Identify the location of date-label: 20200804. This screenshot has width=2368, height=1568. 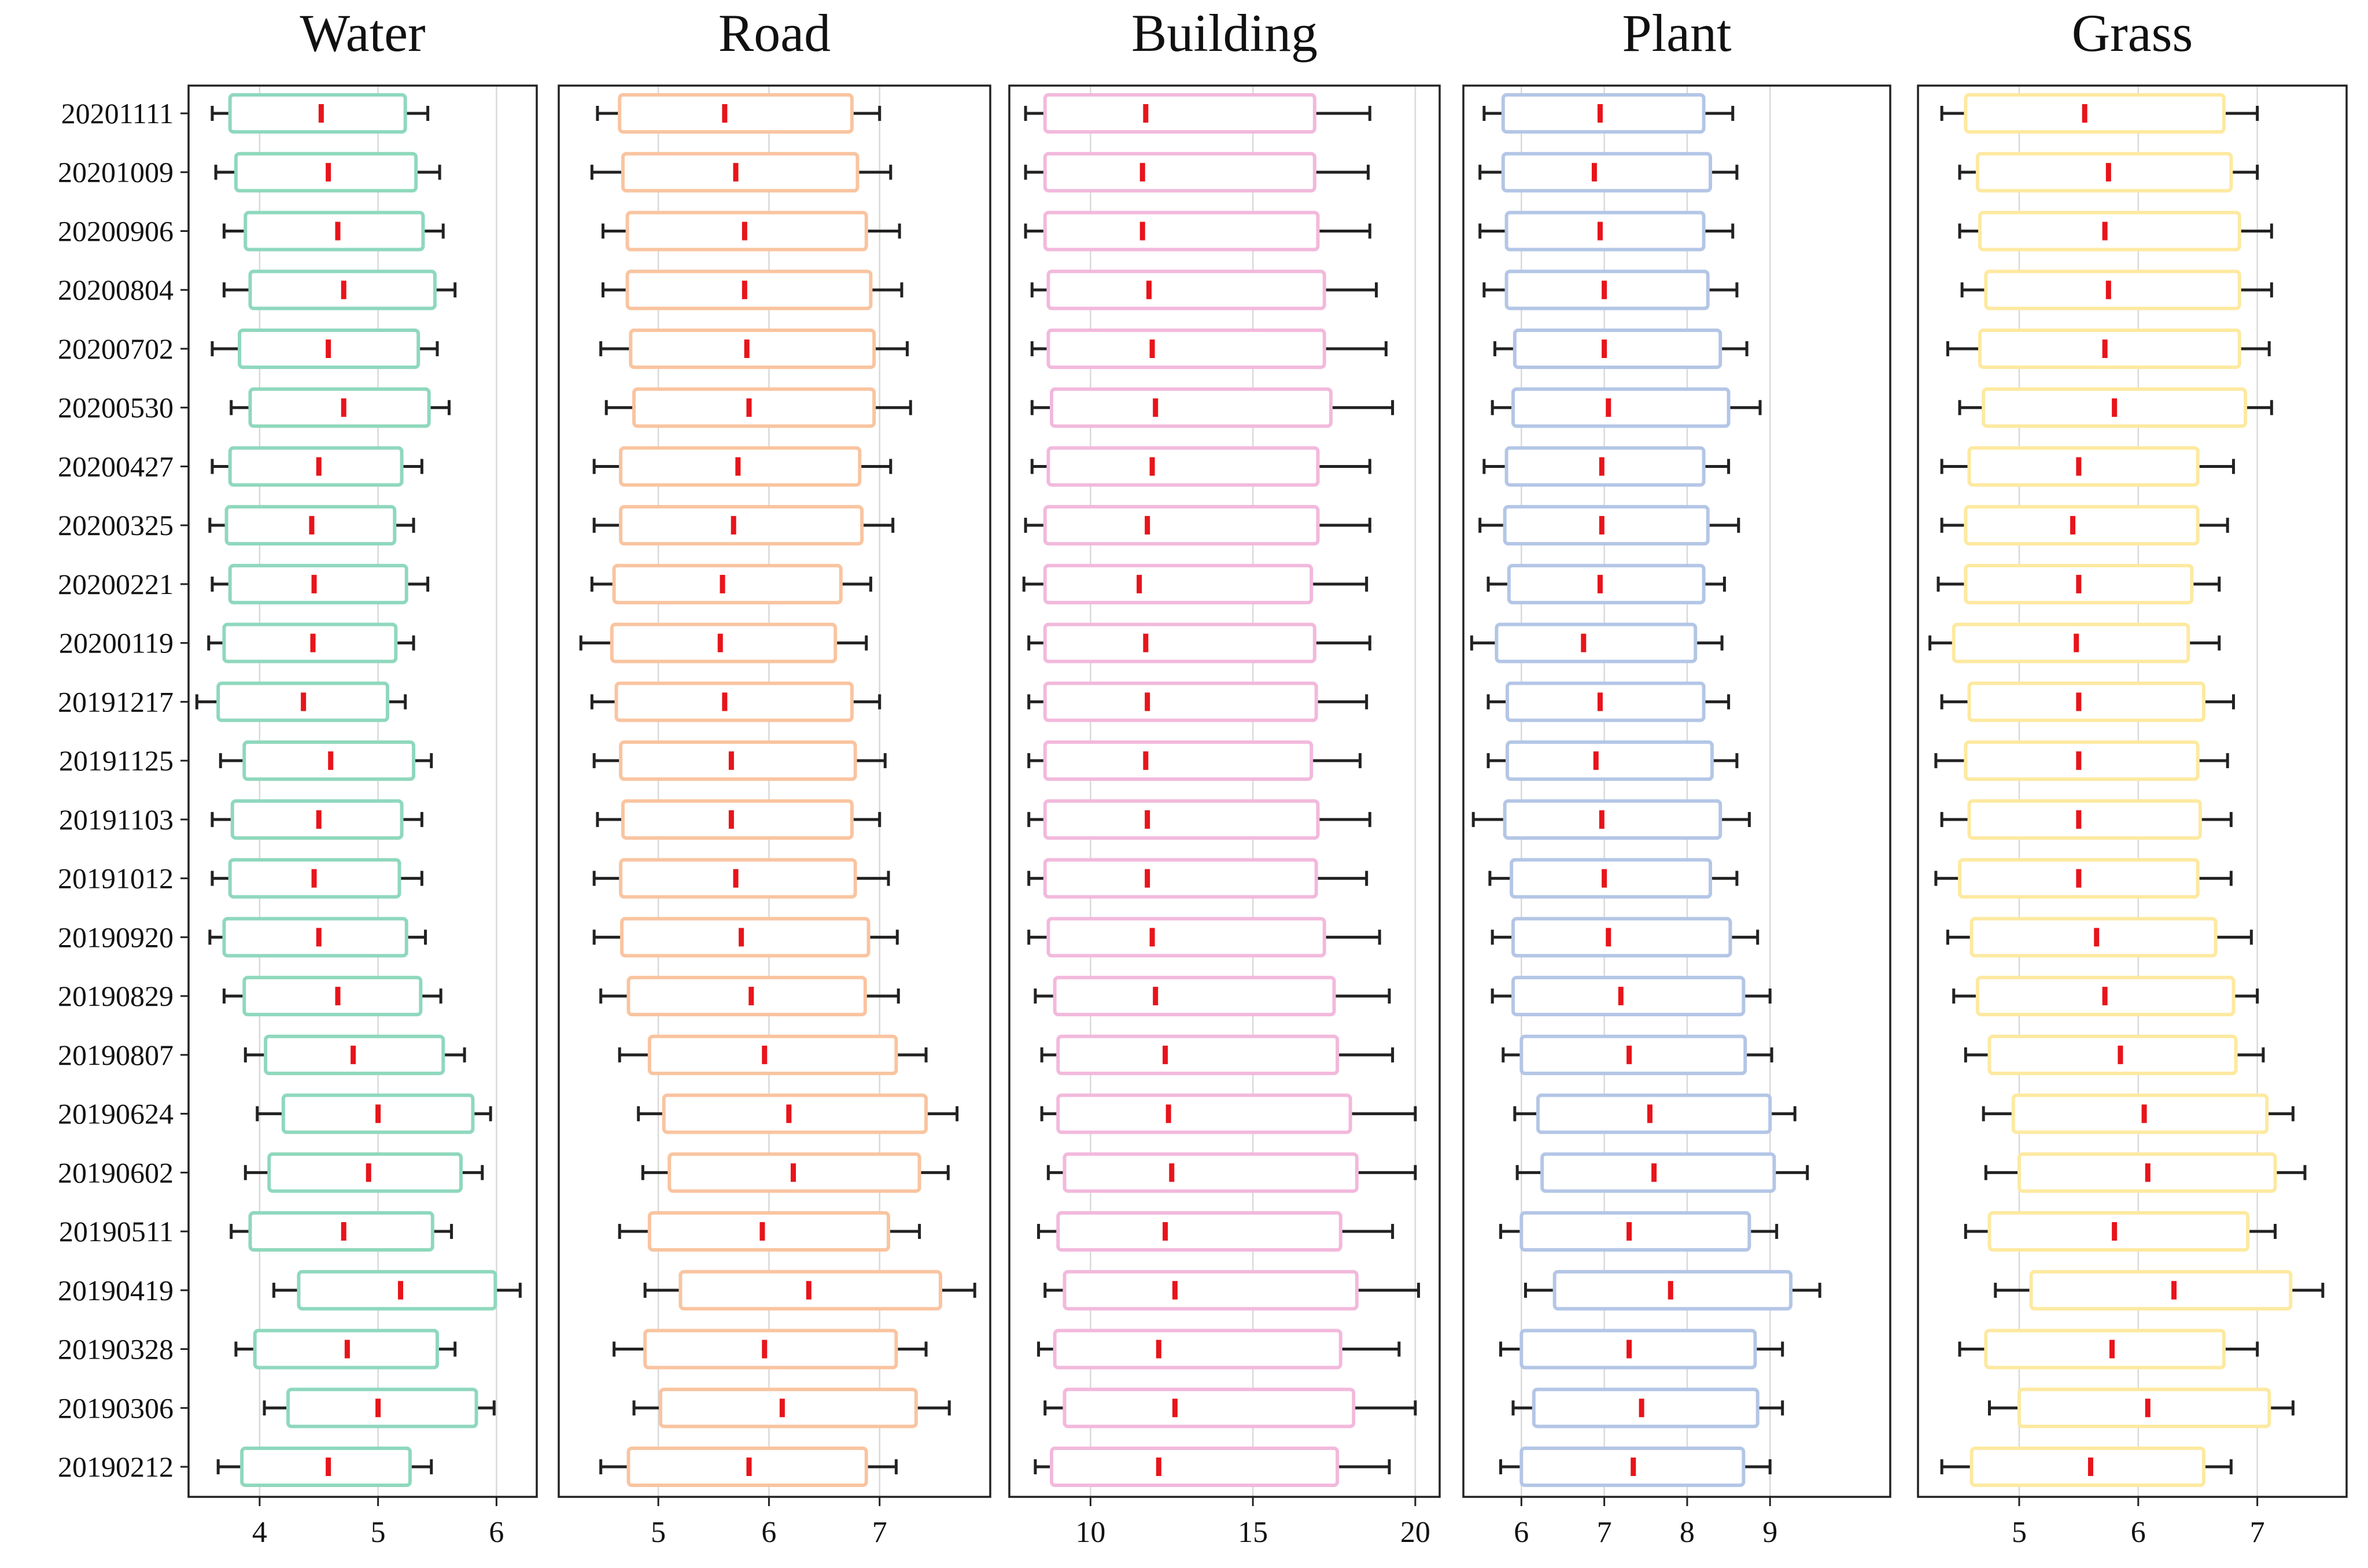
(116, 290).